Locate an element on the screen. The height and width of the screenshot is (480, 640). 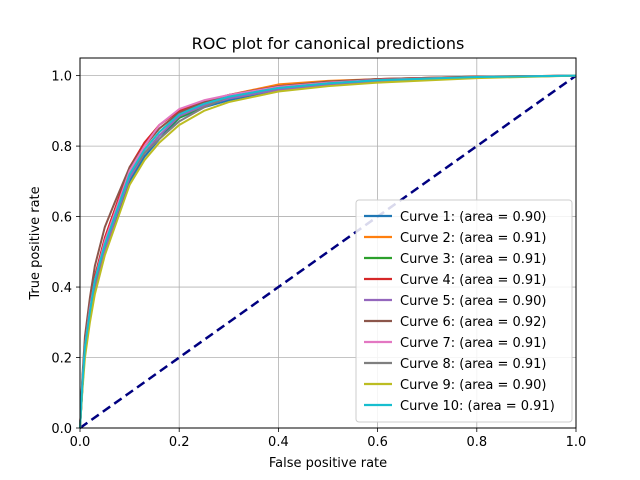
x-tick-label: 0.0 is located at coordinates (80, 442).